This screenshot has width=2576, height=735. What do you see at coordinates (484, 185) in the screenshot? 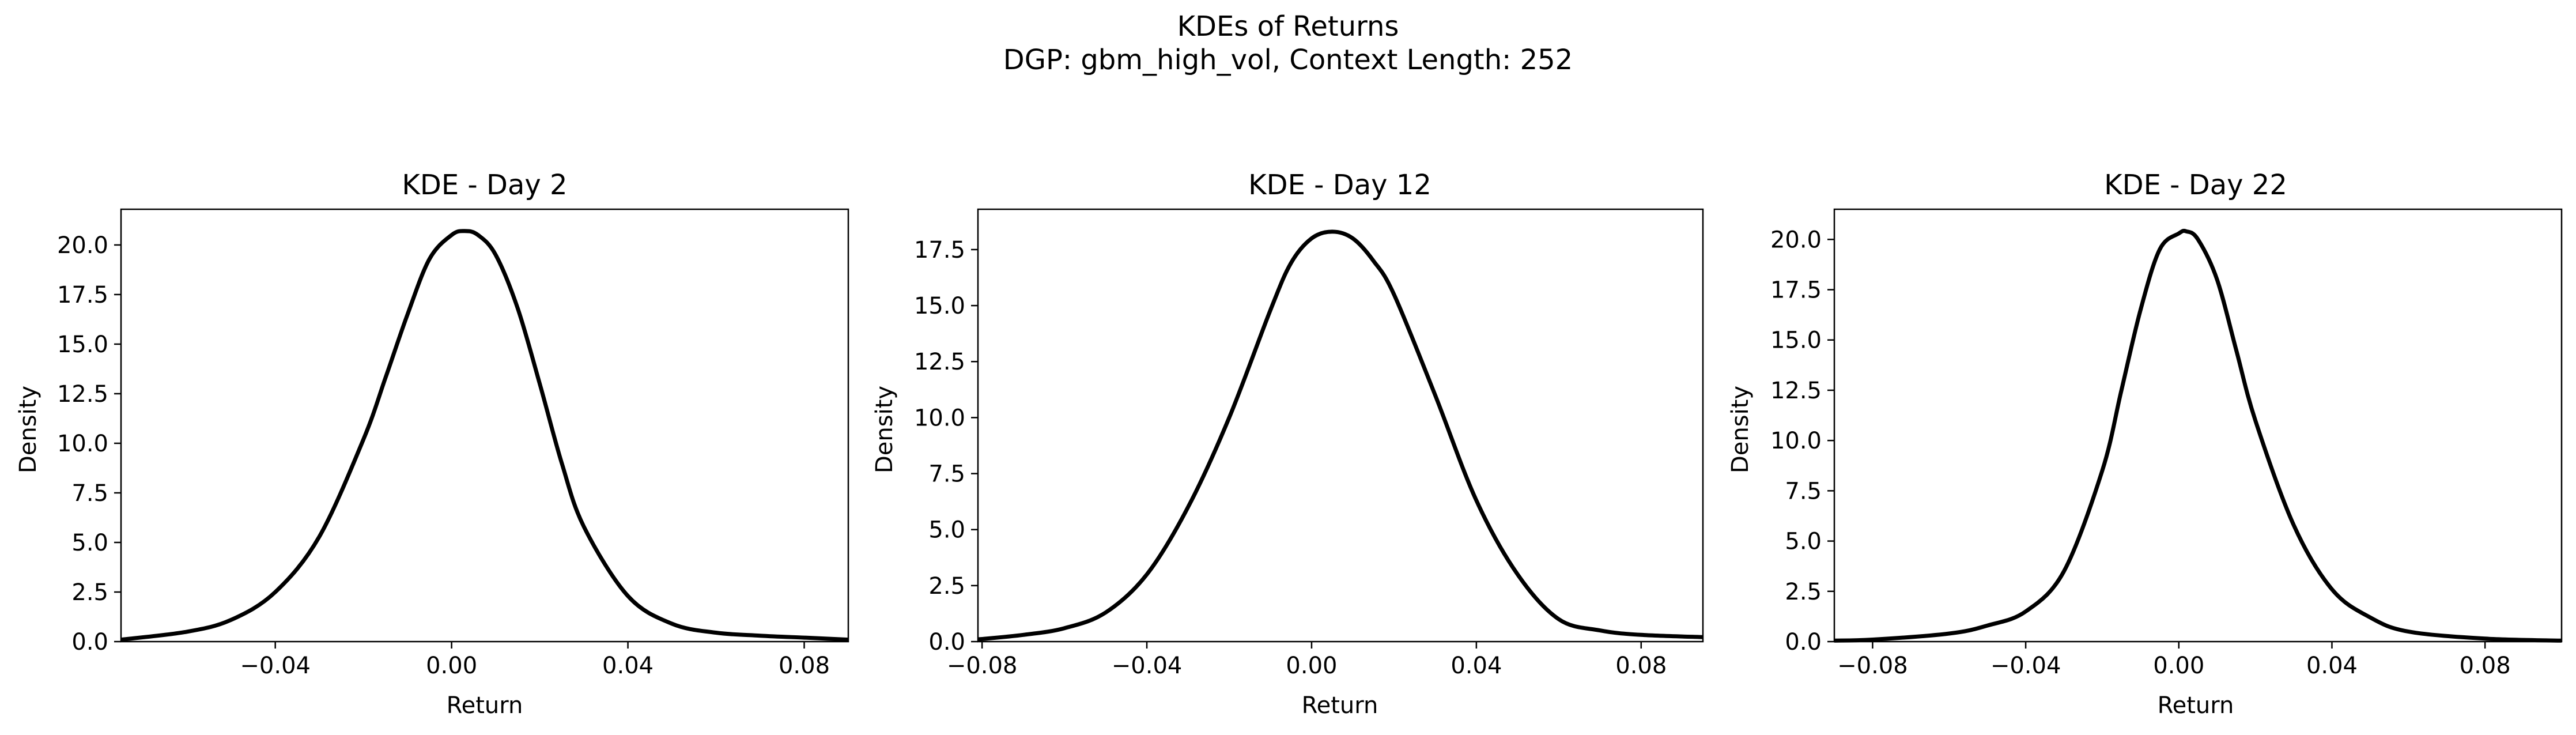
I see `subplot-title: KDE - Day 2` at bounding box center [484, 185].